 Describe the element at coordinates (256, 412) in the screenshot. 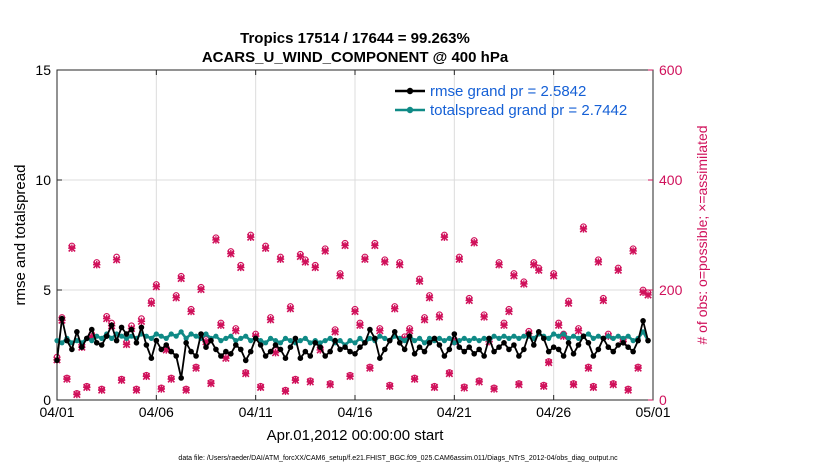

I see `x-tick-label: 04/11` at that location.